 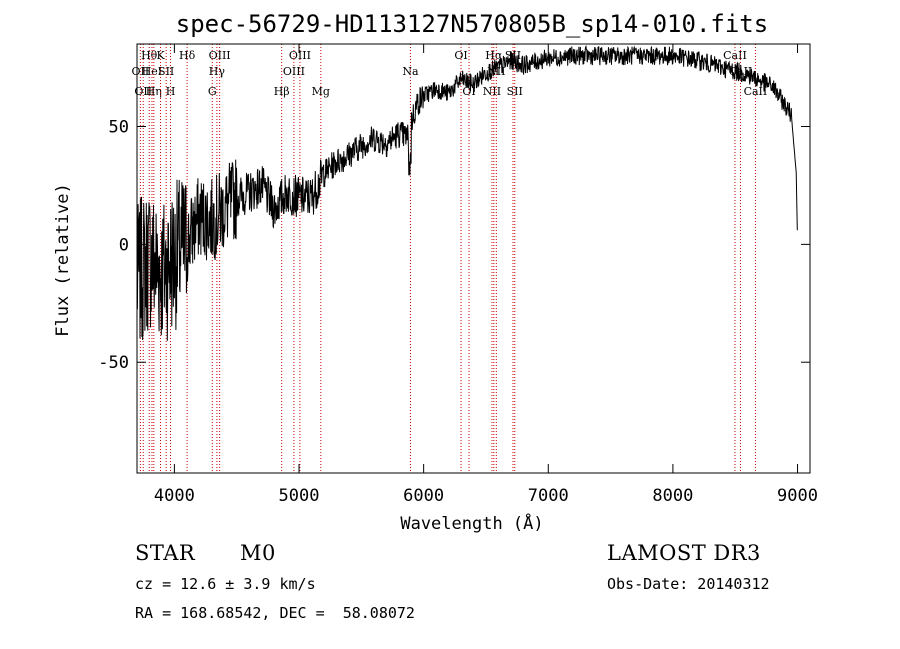 I want to click on line-marker-label: HeI, so click(x=152, y=71).